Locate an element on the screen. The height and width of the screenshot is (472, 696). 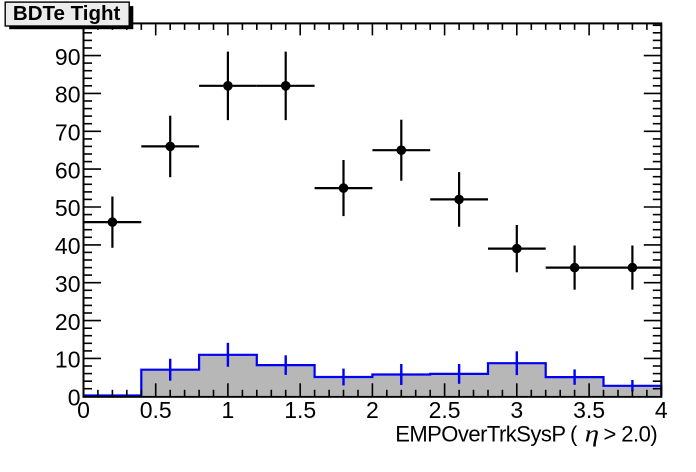
svg-text: 4 is located at coordinates (661, 410).